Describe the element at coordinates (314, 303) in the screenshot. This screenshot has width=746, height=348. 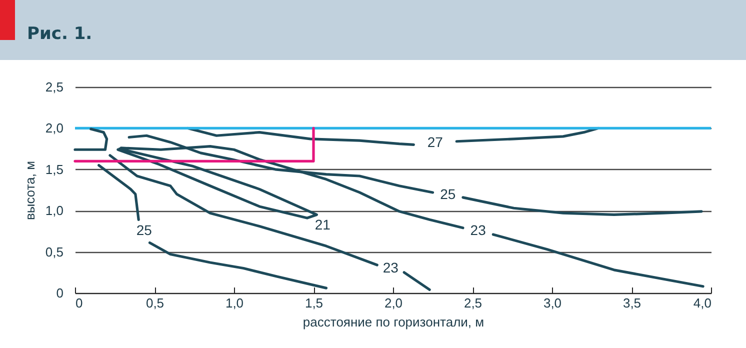
I see `x-tick-label: 1,5` at that location.